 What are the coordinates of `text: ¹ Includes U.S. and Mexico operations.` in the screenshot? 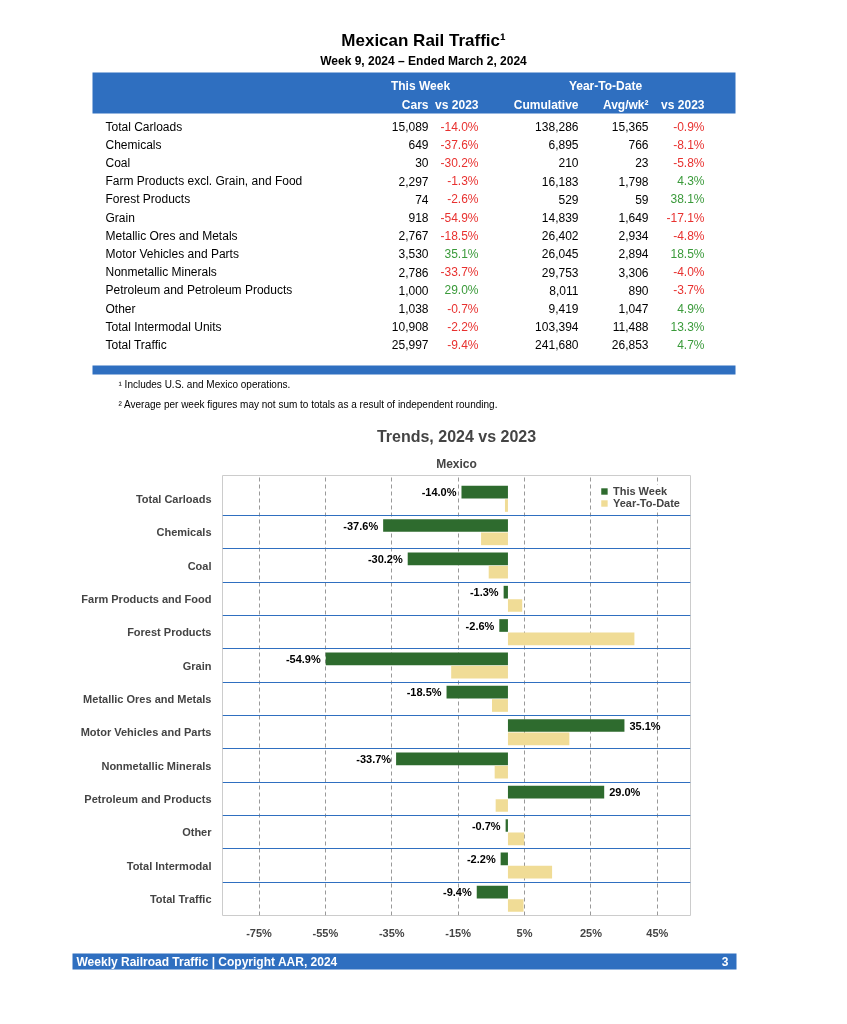 It's located at (204, 384).